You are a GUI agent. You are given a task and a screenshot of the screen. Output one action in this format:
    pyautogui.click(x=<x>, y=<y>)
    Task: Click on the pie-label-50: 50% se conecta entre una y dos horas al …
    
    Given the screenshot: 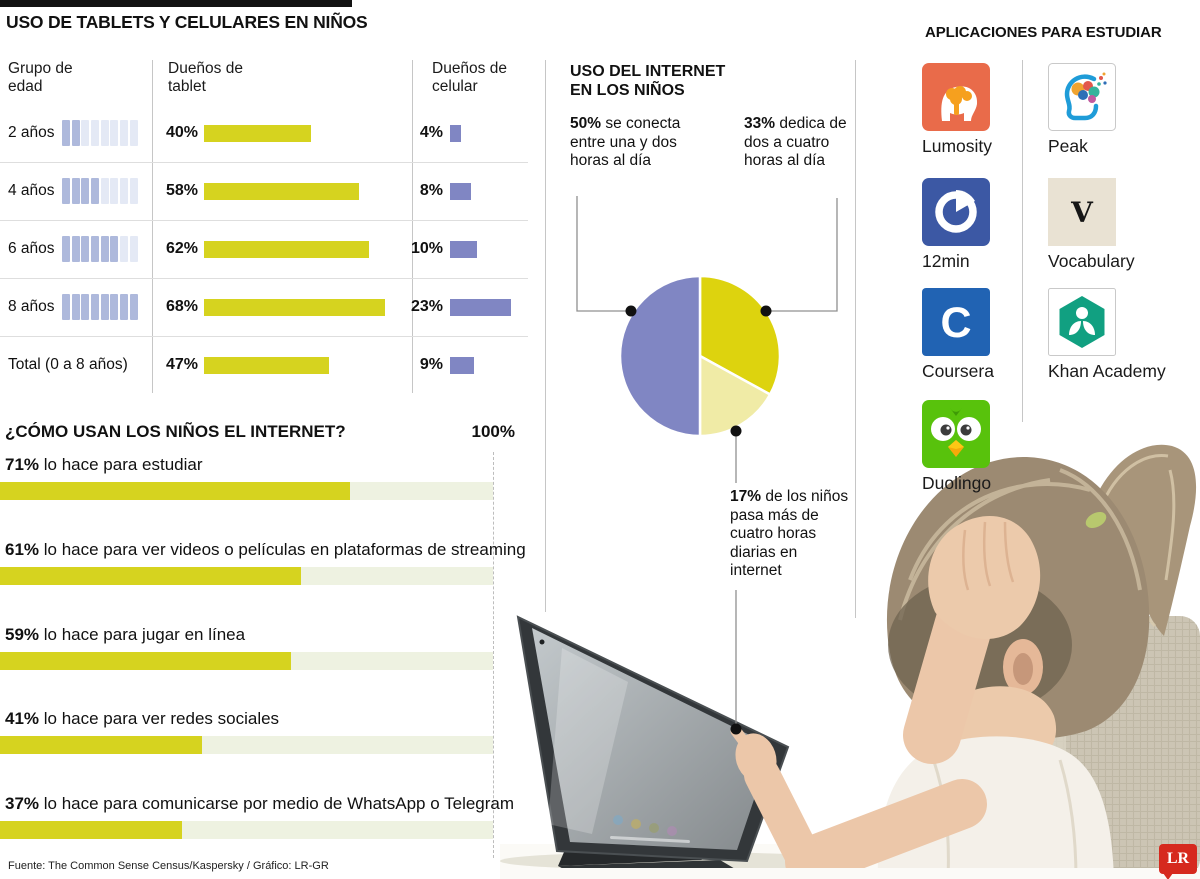 What is the action you would take?
    pyautogui.click(x=625, y=142)
    